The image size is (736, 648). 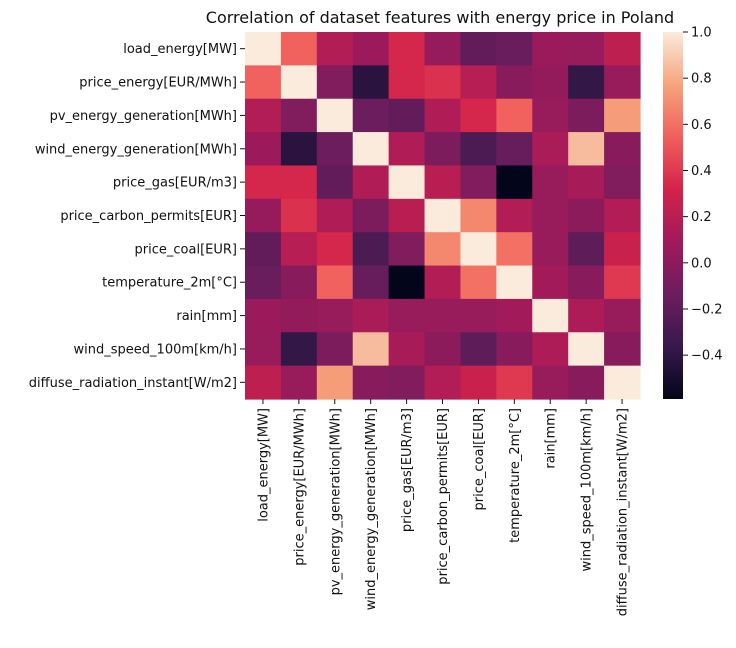 I want to click on row-label-wind-speed-100m-km-h: wind_speed_100m[km/h], so click(x=155, y=349).